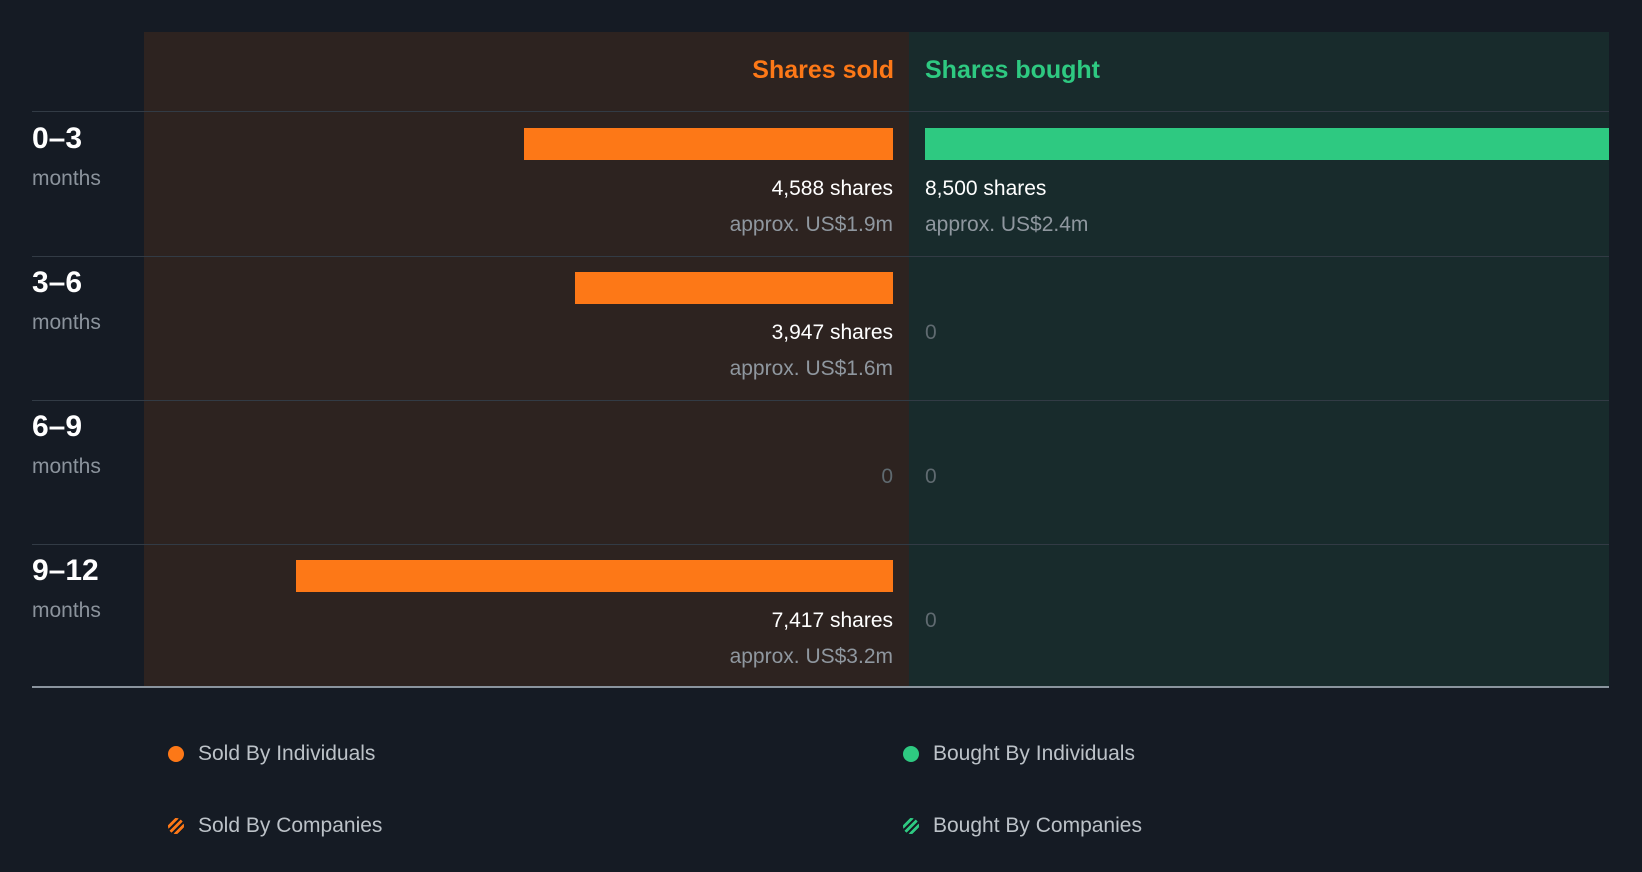 The width and height of the screenshot is (1642, 872). I want to click on period-range: 3–6, so click(57, 282).